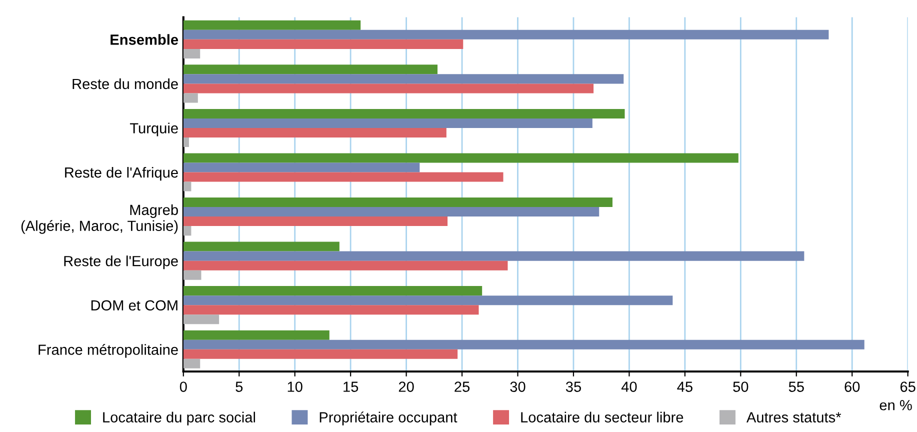 The width and height of the screenshot is (917, 432). I want to click on x-tick-label: 30, so click(518, 387).